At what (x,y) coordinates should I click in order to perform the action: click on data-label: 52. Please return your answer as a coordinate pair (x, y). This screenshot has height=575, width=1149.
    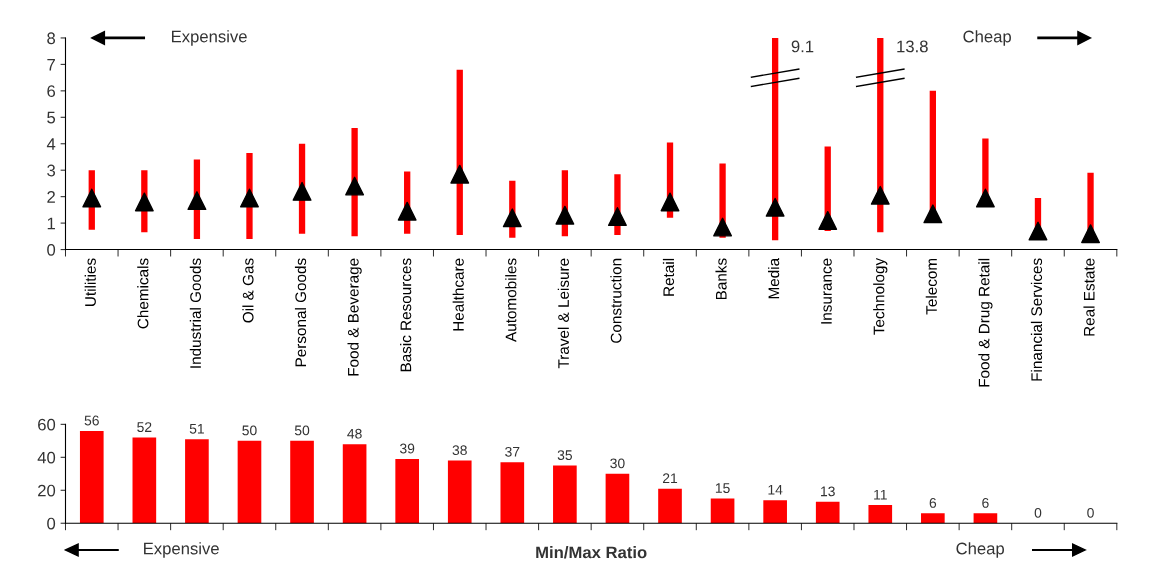
    Looking at the image, I should click on (144, 427).